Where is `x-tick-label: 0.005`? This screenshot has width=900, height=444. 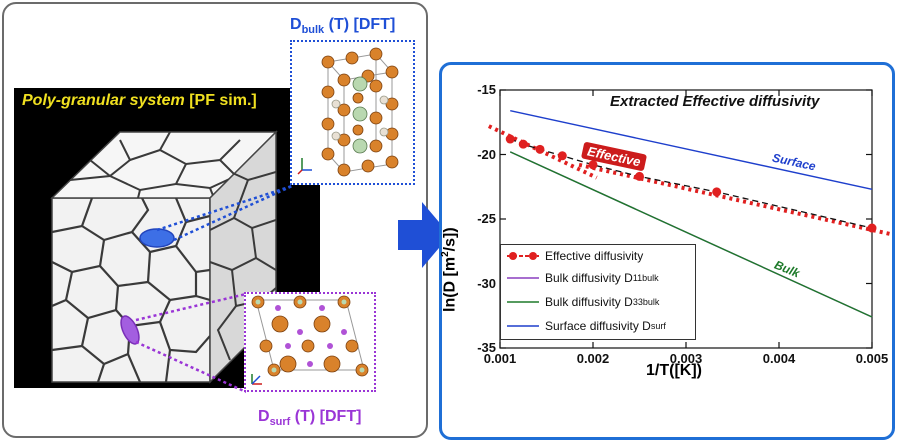 x-tick-label: 0.005 is located at coordinates (872, 358).